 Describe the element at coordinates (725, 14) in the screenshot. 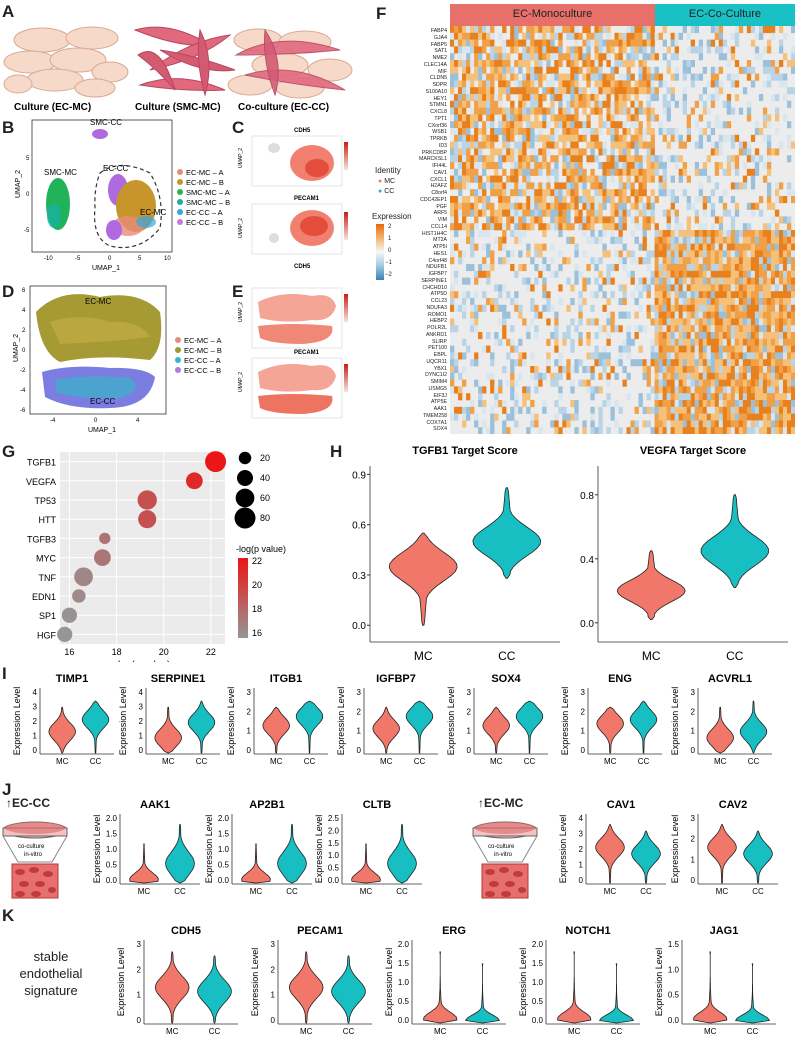

I see `heatmap-group-label-co: EC-Co-Culture` at that location.